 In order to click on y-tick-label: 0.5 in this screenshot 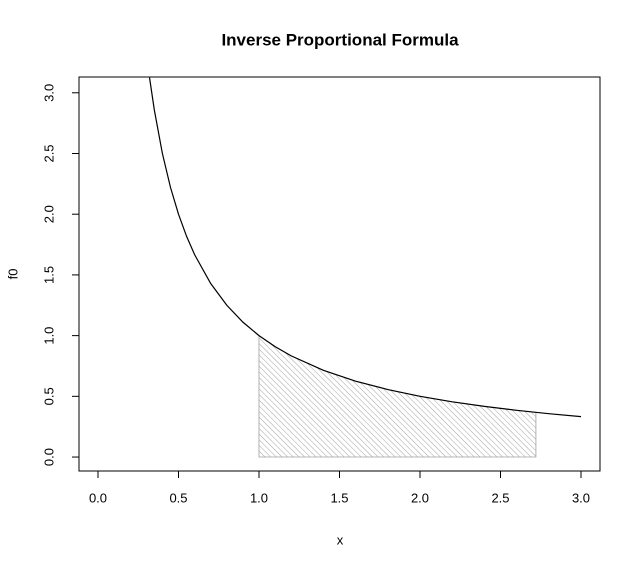, I will do `click(48, 396)`.